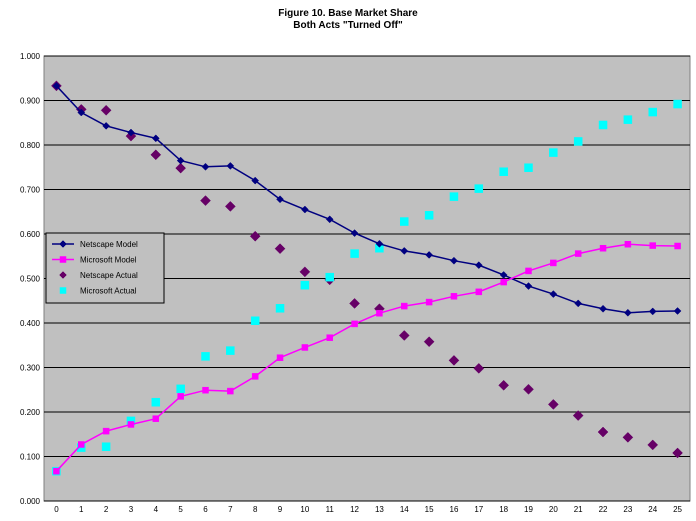 This screenshot has width=696, height=521. What do you see at coordinates (156, 509) in the screenshot?
I see `x-tick-label: 4` at bounding box center [156, 509].